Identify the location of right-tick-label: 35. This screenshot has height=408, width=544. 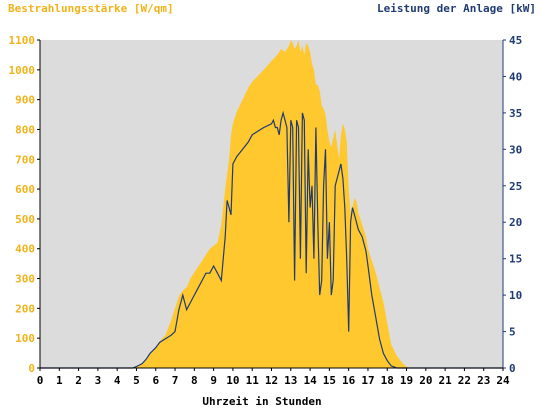
(515, 113).